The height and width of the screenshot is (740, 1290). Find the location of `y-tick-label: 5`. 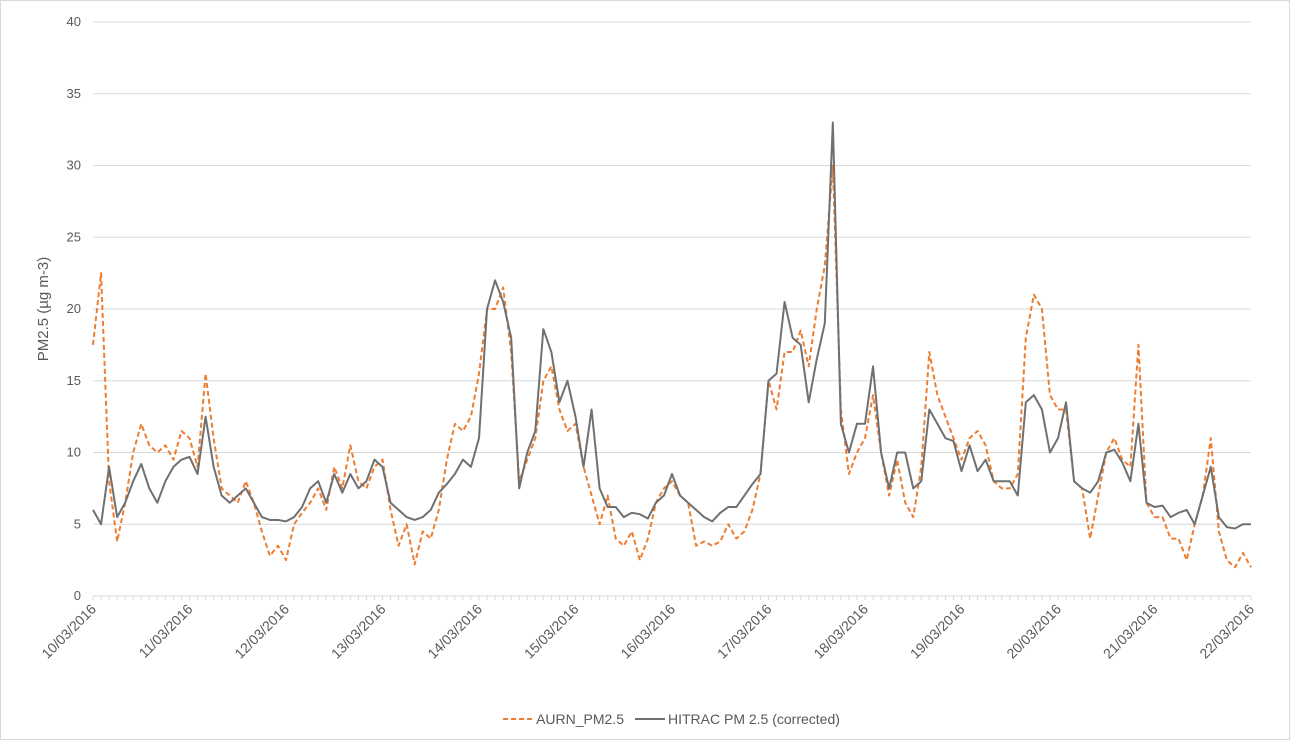

y-tick-label: 5 is located at coordinates (77, 523).